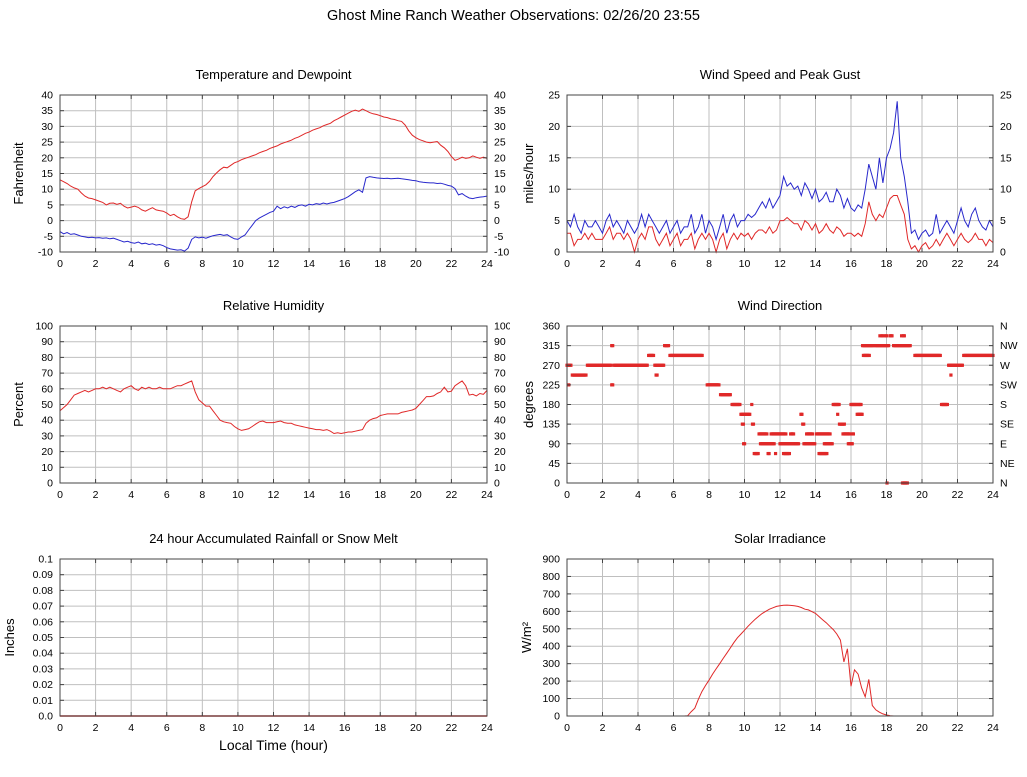 The height and width of the screenshot is (777, 1027). What do you see at coordinates (273, 74) in the screenshot?
I see `chart-title: Temperature and Dewpoint` at bounding box center [273, 74].